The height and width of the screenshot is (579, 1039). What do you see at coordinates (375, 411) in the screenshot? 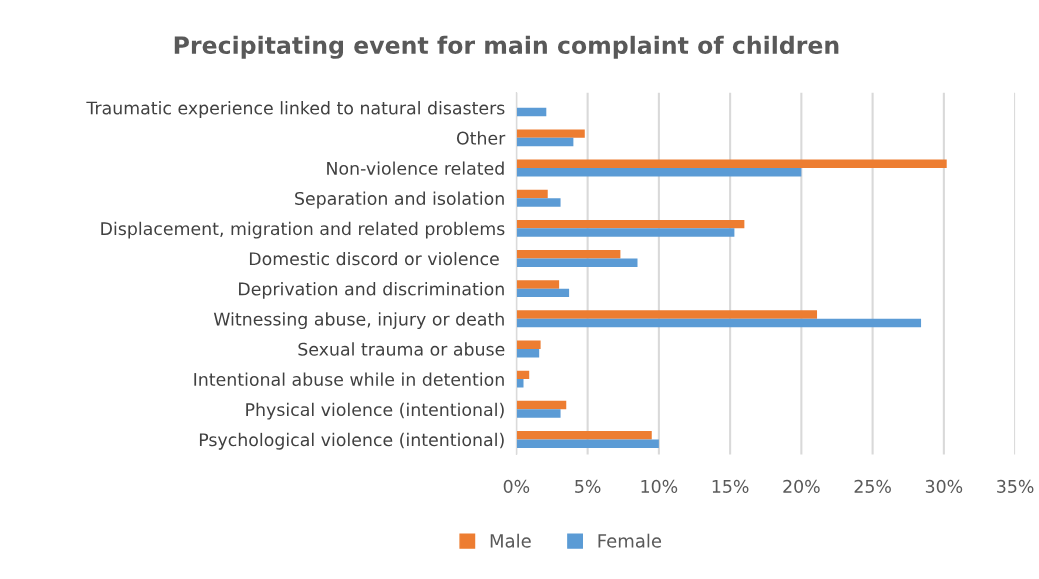
I see `y-tick-label: Physical violence (intentional)` at bounding box center [375, 411].